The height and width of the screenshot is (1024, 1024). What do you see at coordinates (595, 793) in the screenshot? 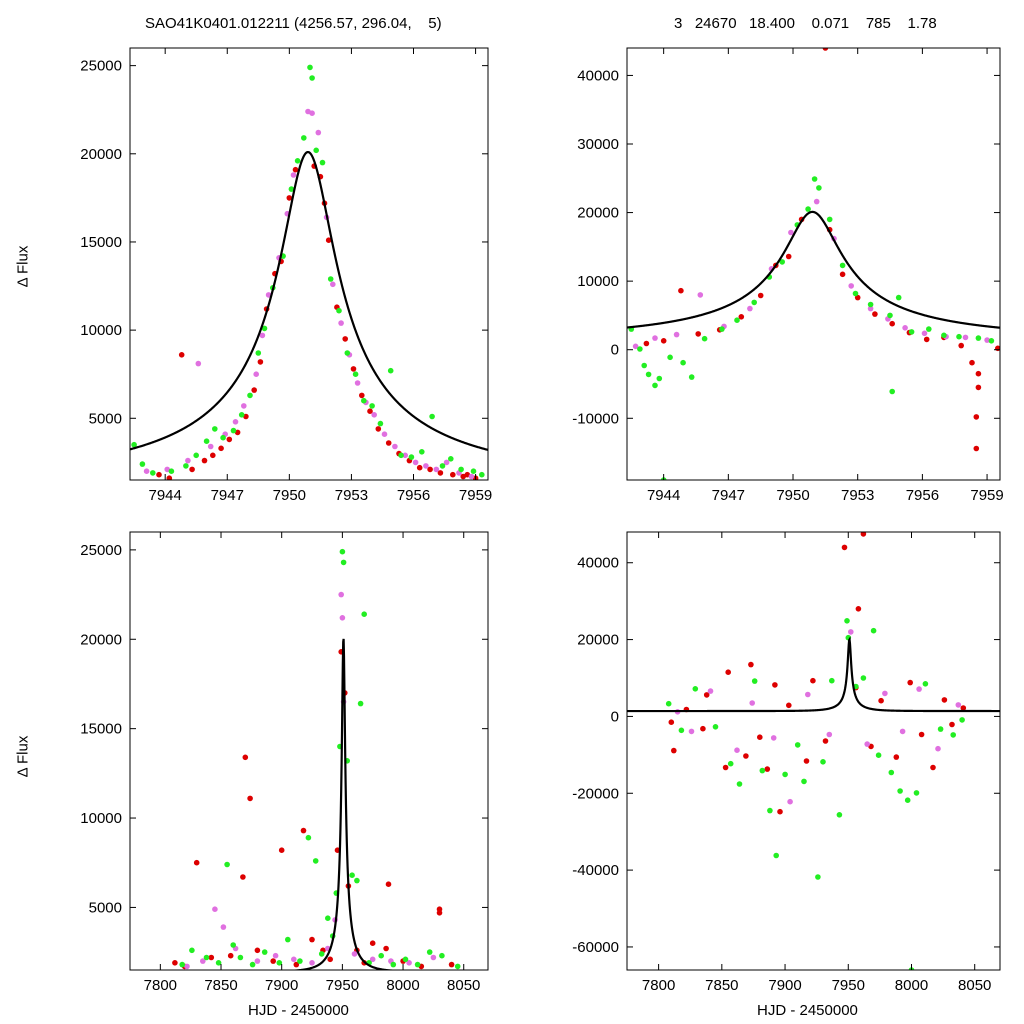
I see `y-tick-label: -20000` at bounding box center [595, 793].